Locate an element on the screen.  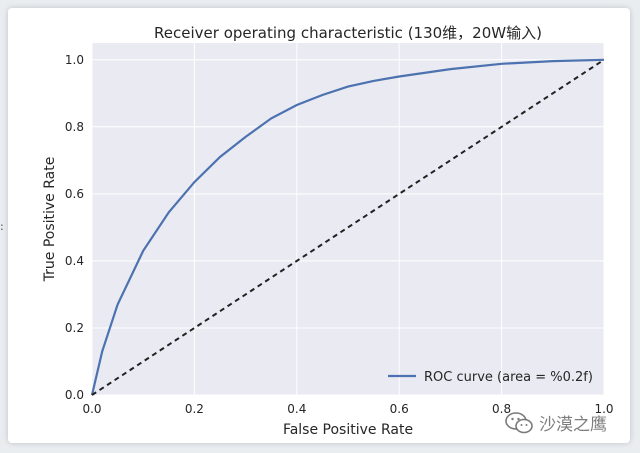
x-tick-label: 0.2 is located at coordinates (194, 409).